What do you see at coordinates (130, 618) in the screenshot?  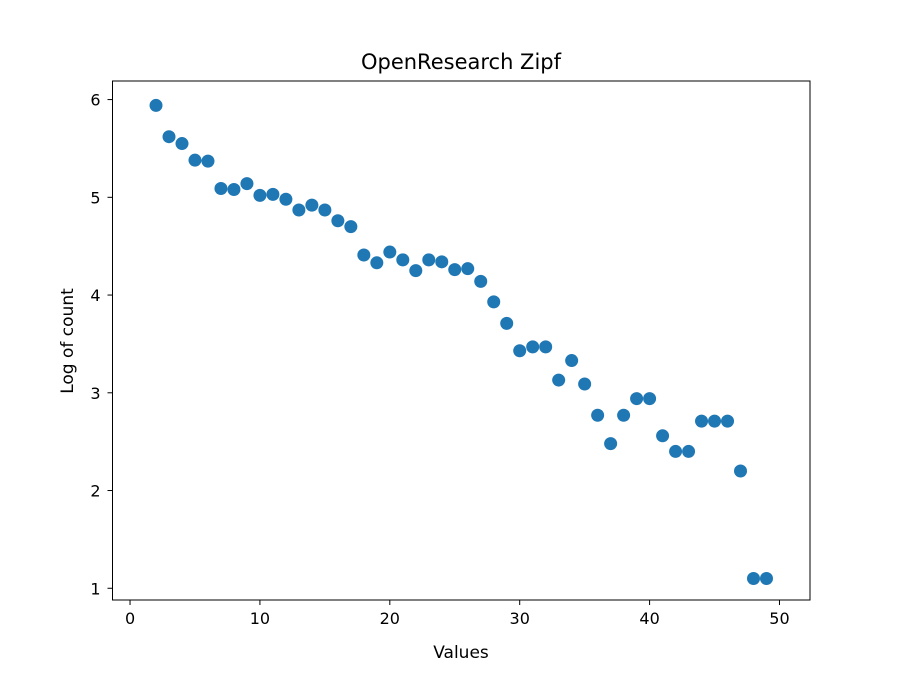 I see `x-tick-label: 0` at bounding box center [130, 618].